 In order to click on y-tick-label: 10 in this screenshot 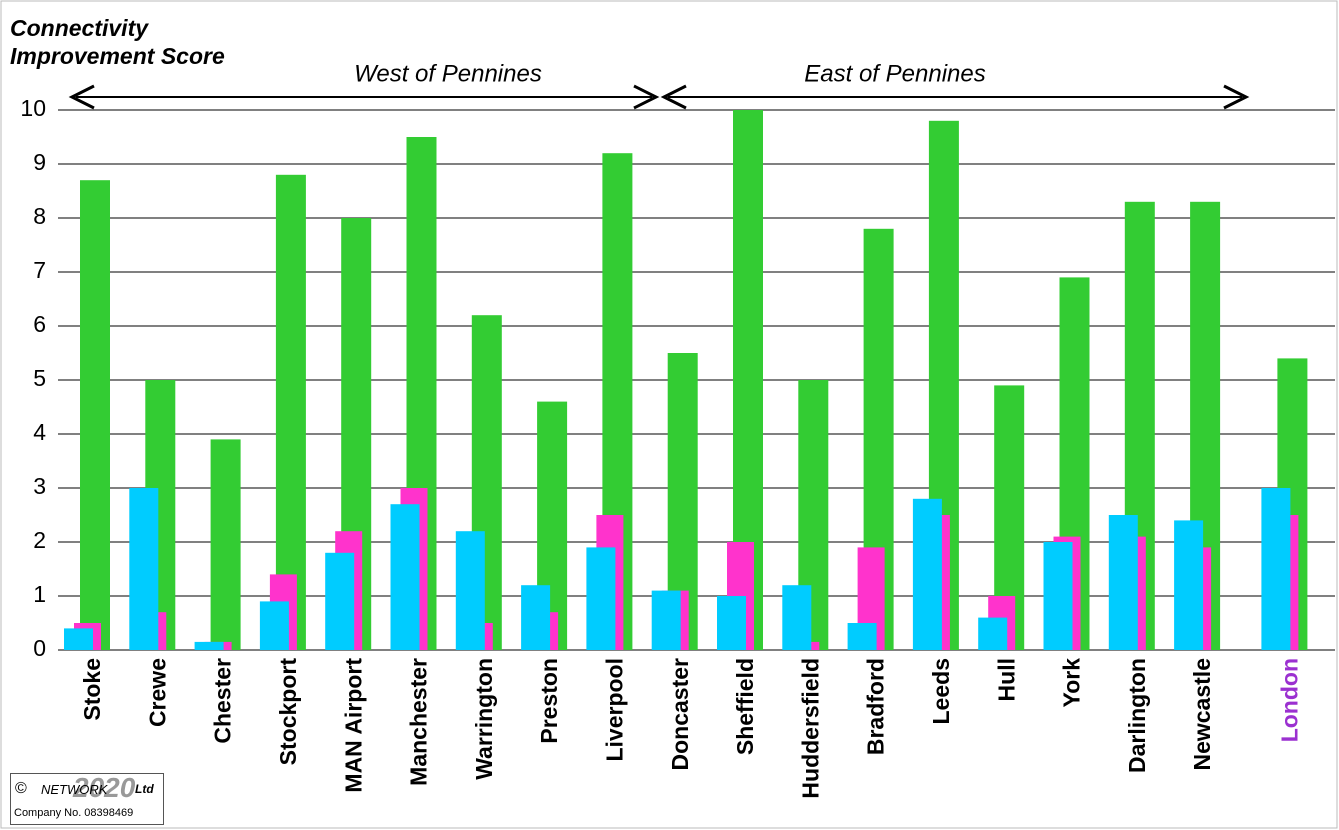, I will do `click(33, 108)`.